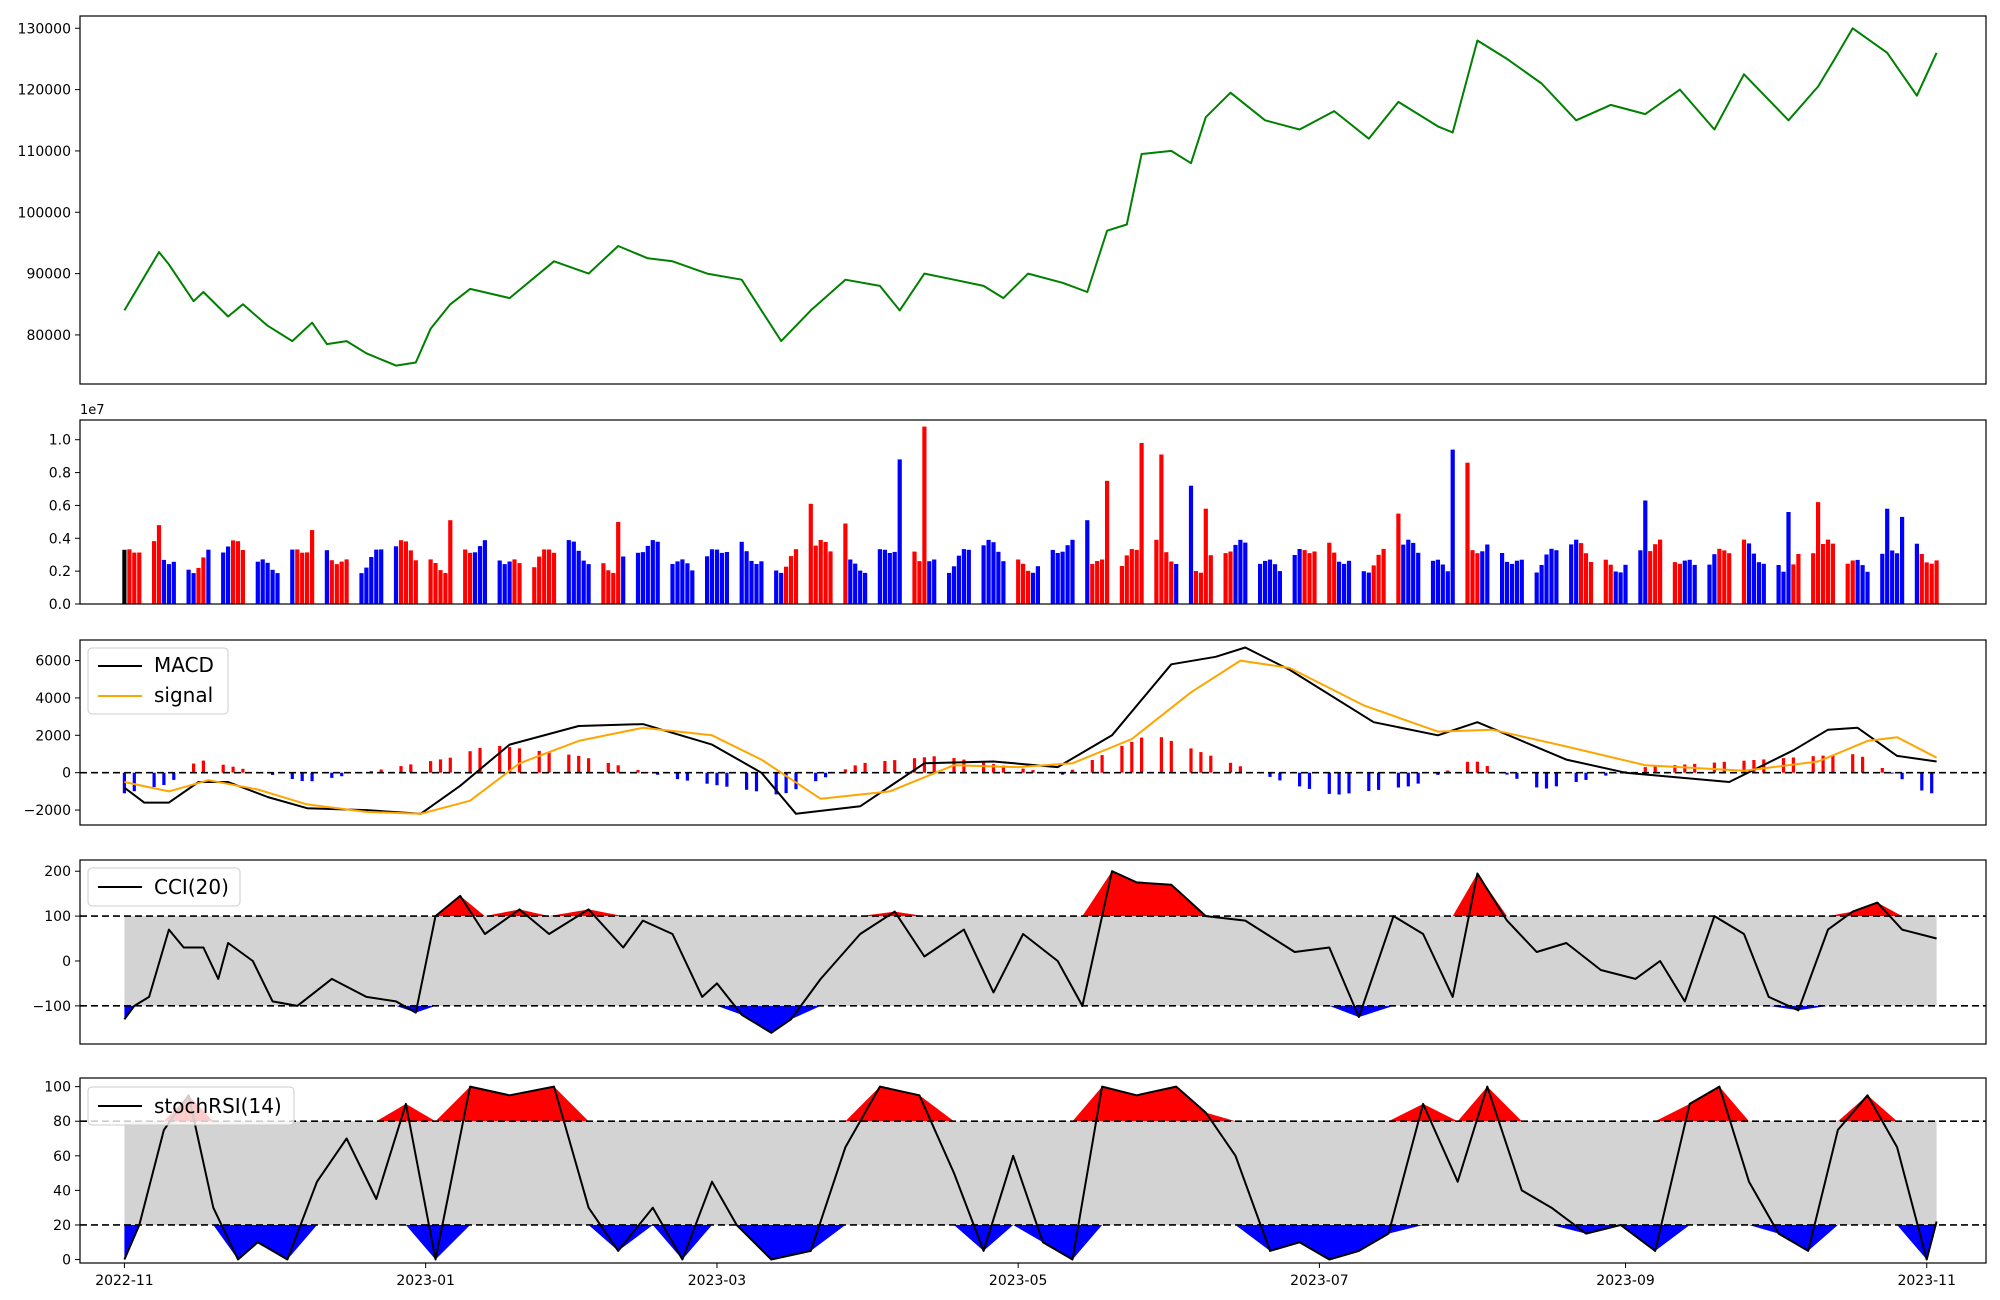 This screenshot has height=1300, width=2000. What do you see at coordinates (56, 939) in the screenshot?
I see `cci-yaxis: −100 0 100 200` at bounding box center [56, 939].